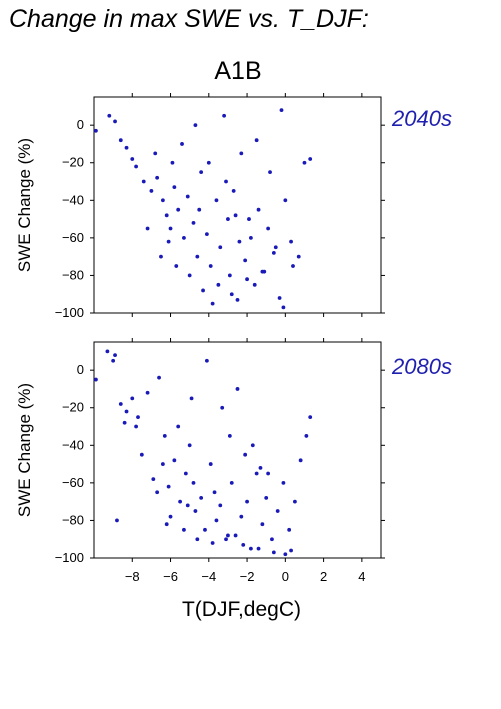  What do you see at coordinates (422, 366) in the screenshot?
I see `period-label-2080s: 2080s` at bounding box center [422, 366].